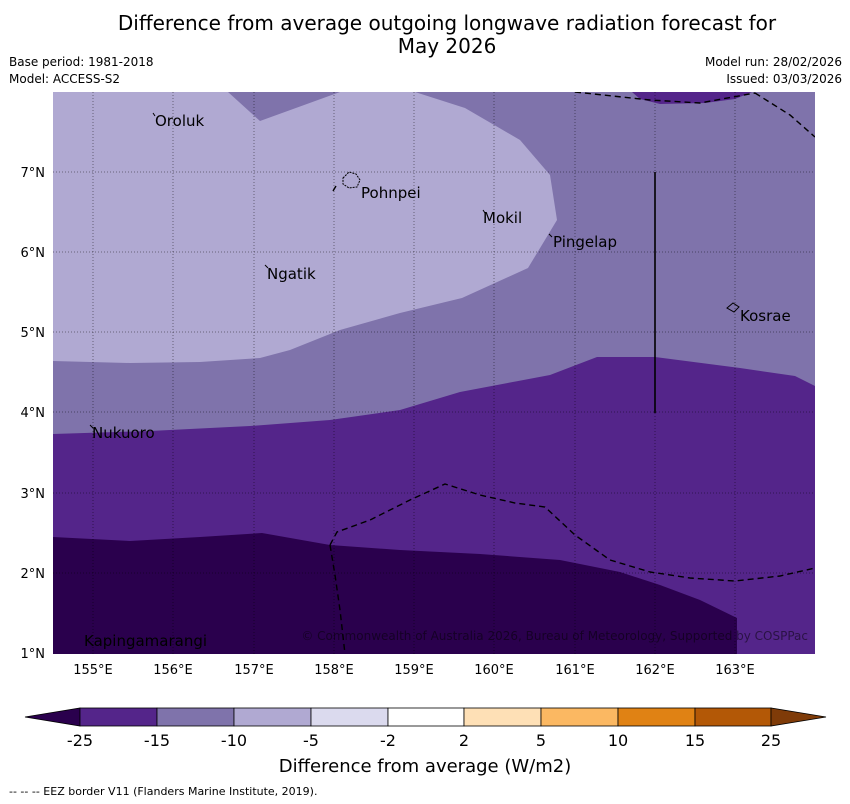 The image size is (850, 804). Describe the element at coordinates (33, 413) in the screenshot. I see `lat-label: 4°N` at that location.